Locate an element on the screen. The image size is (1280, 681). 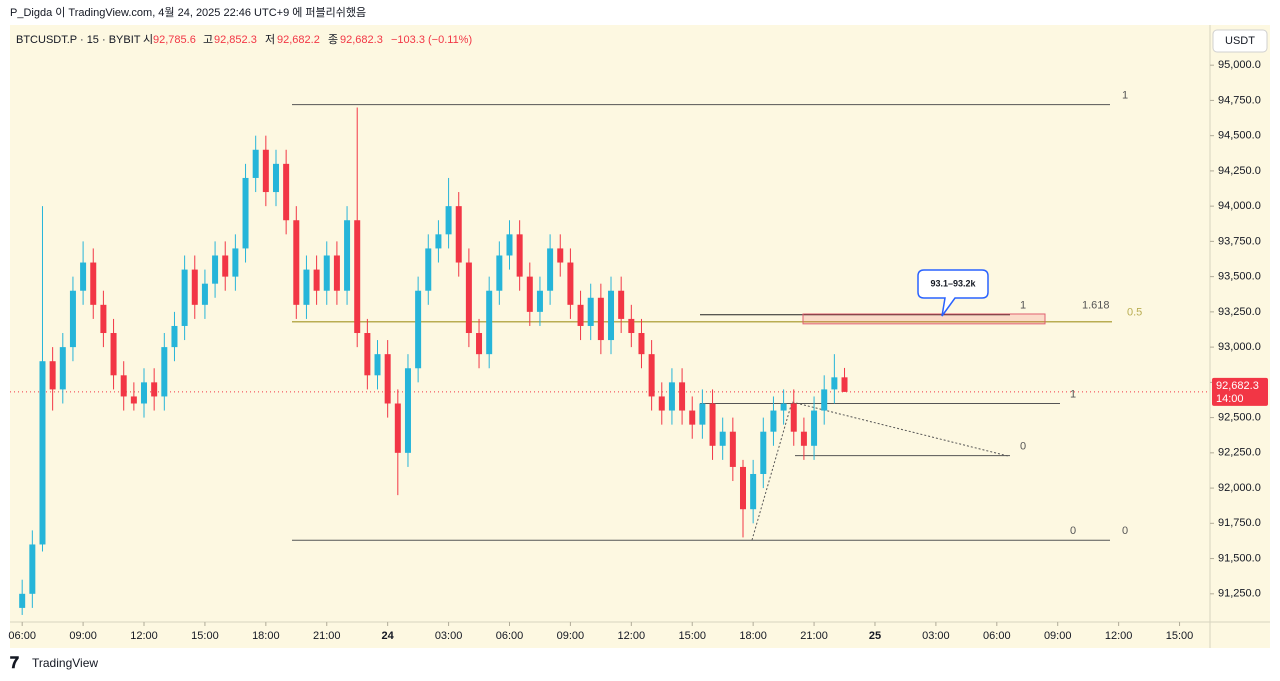
y-tick-label: 95,000.0 is located at coordinates (1239, 65).